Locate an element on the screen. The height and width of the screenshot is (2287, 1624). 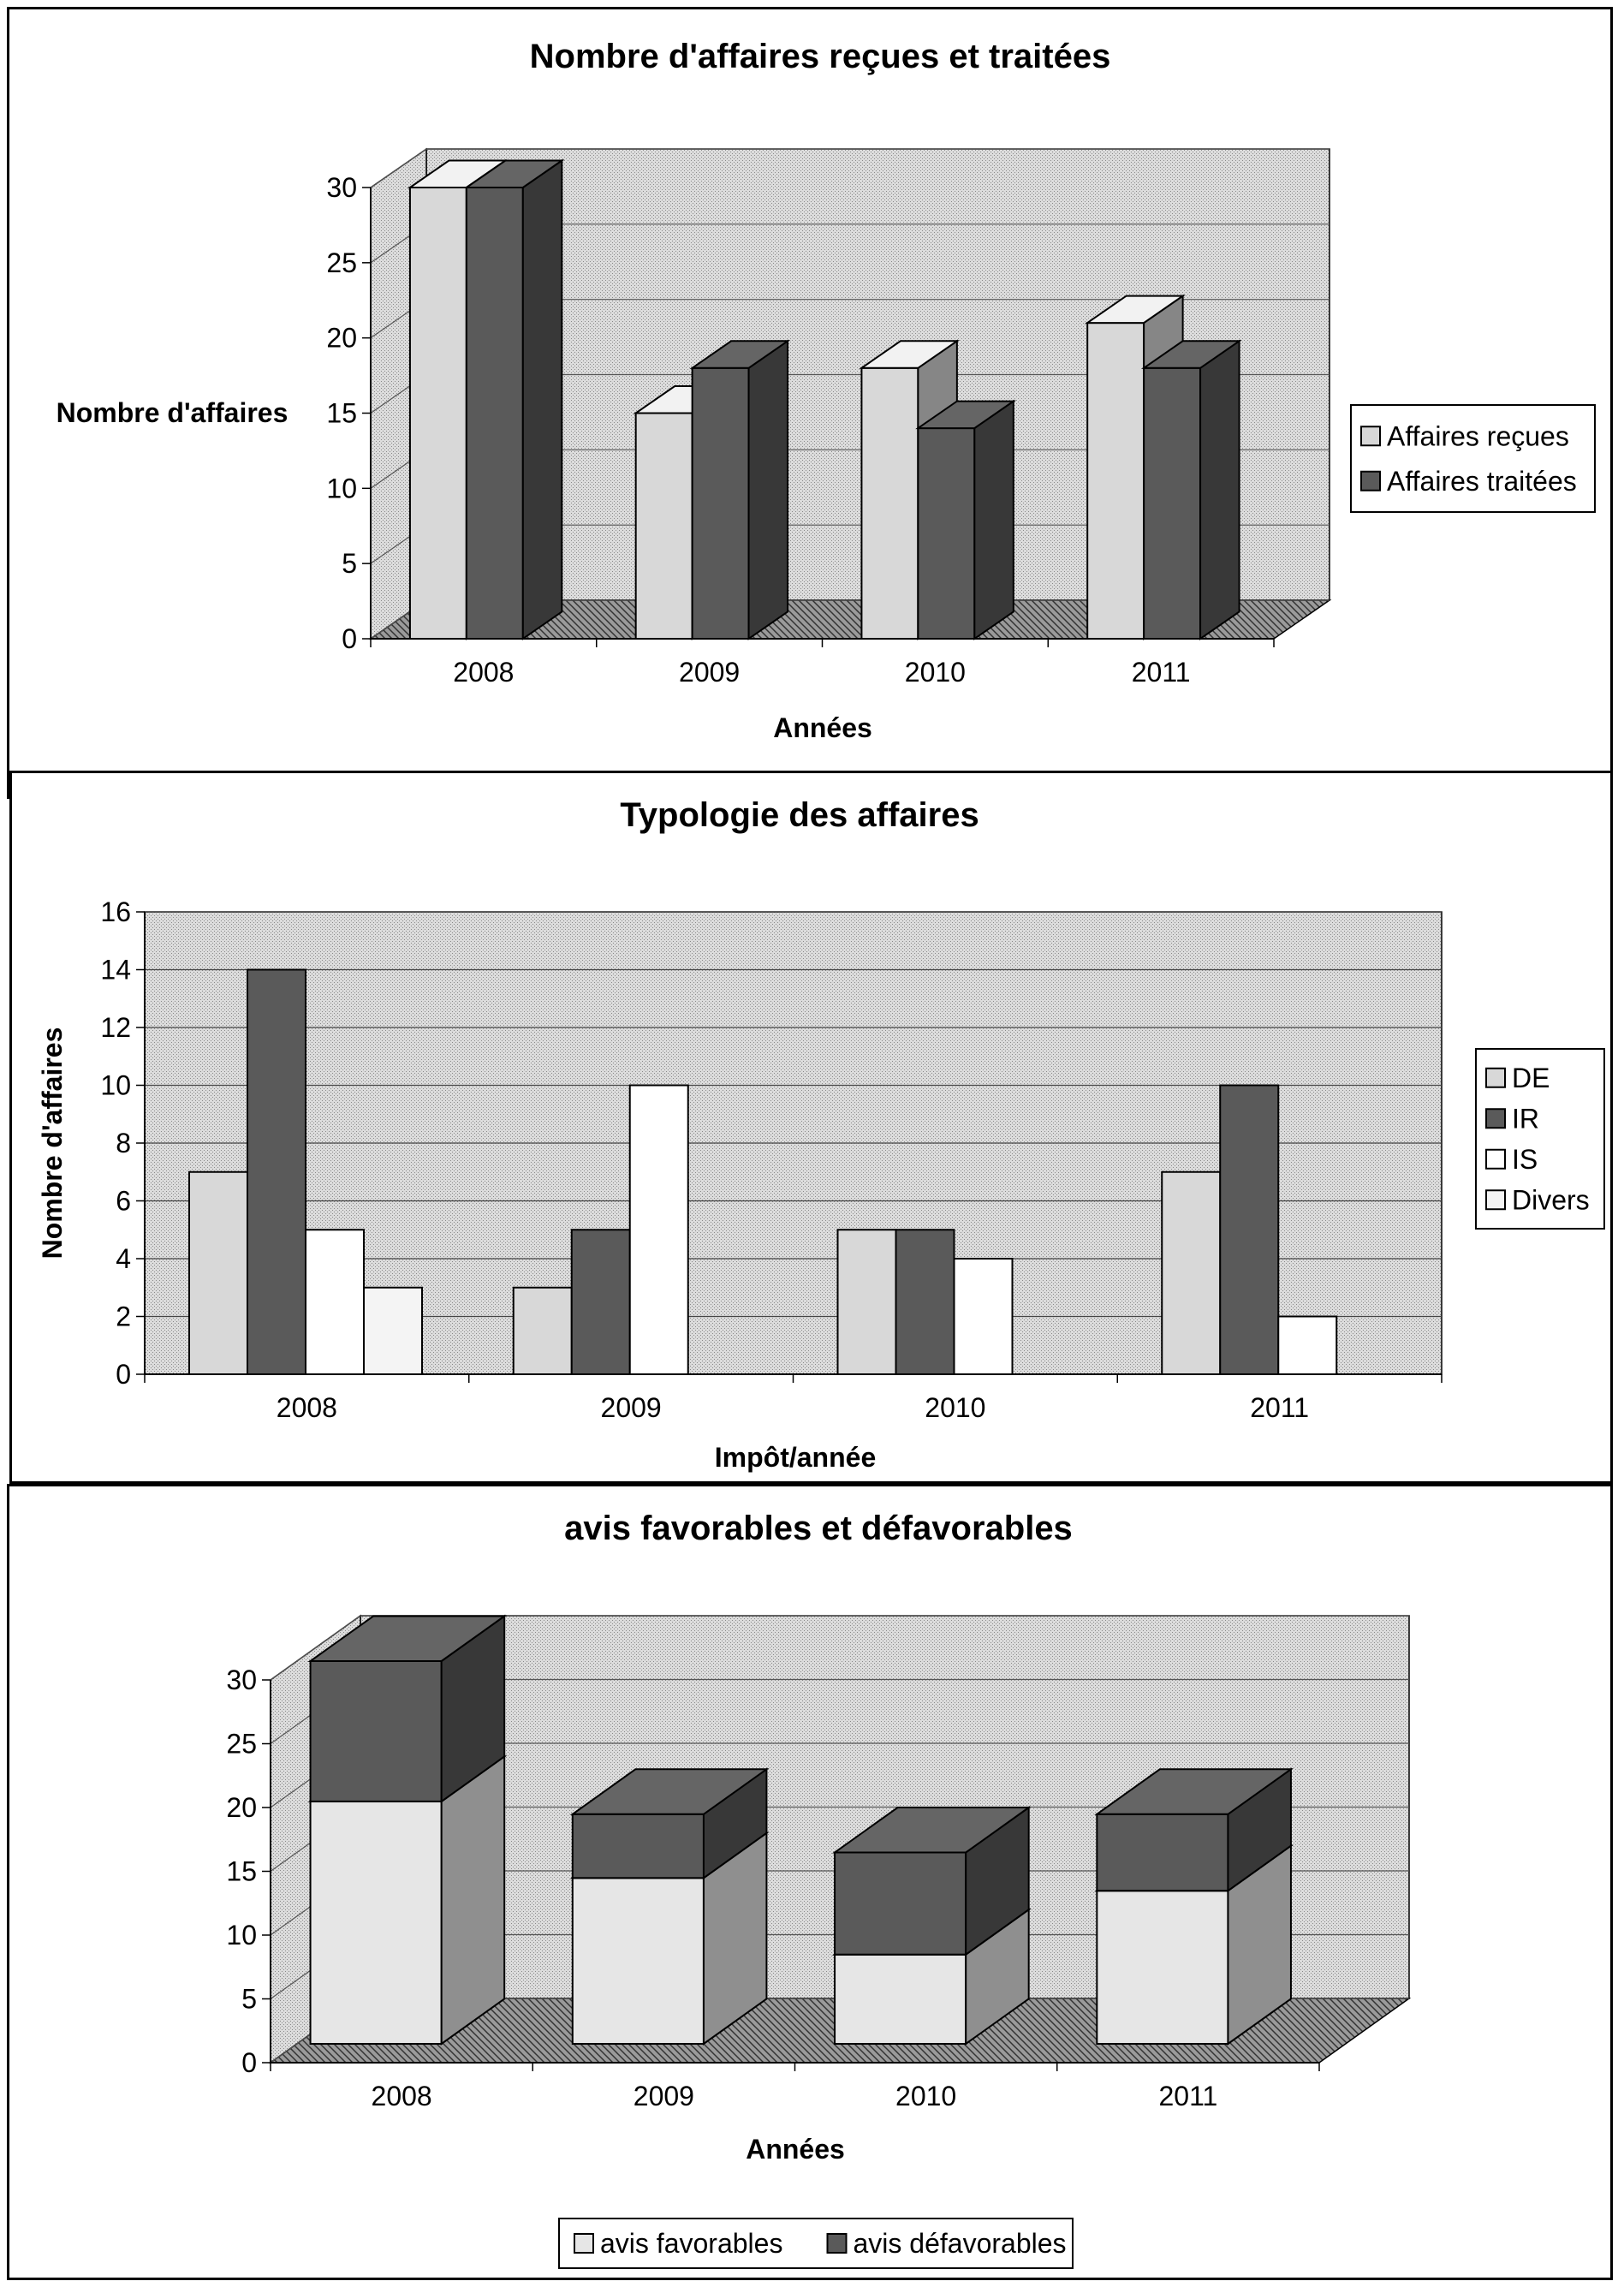
c2-bar-is-2008 is located at coordinates (335, 1302).